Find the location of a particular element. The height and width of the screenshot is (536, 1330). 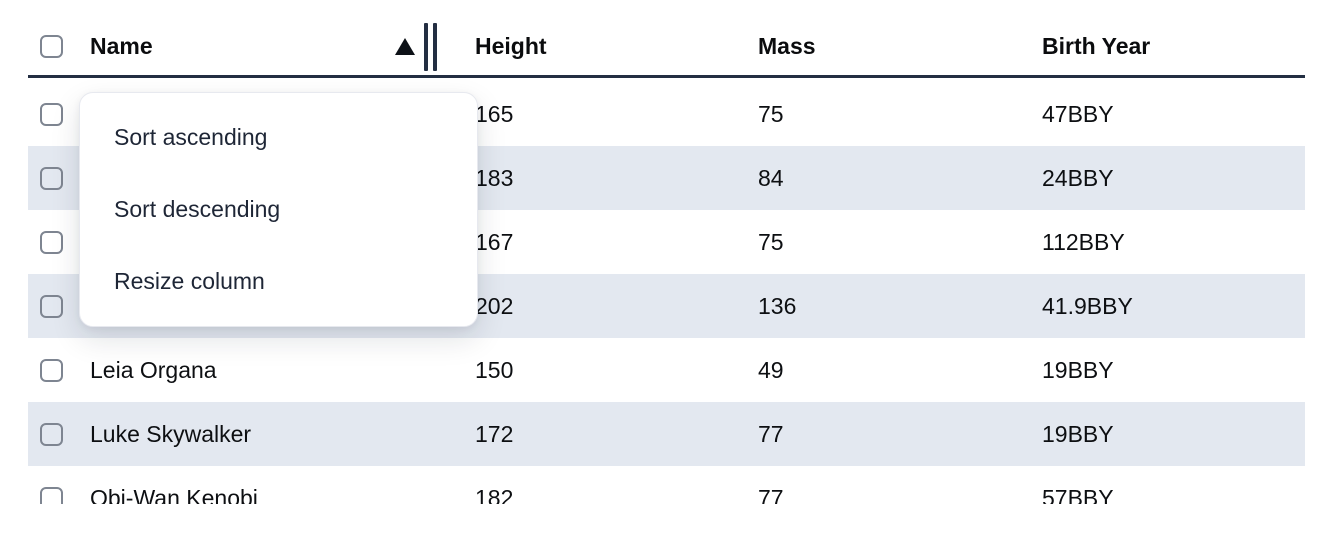

cell-birth-year: 47BBY is located at coordinates (1078, 113).